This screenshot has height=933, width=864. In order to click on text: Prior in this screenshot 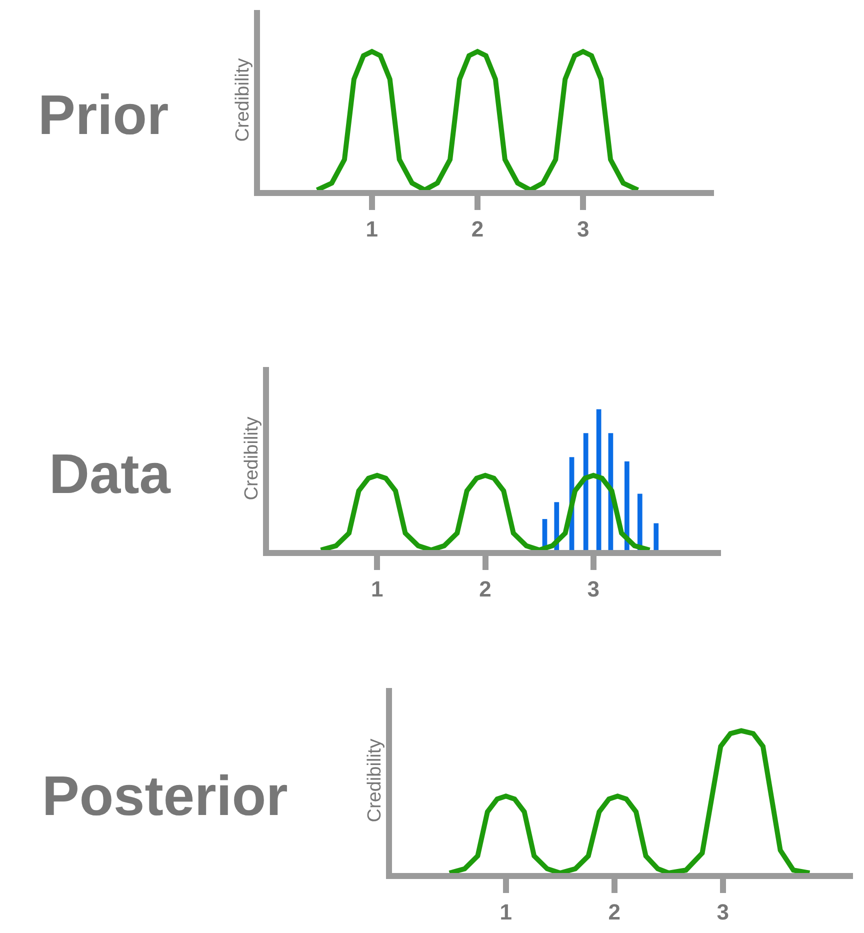, I will do `click(103, 114)`.